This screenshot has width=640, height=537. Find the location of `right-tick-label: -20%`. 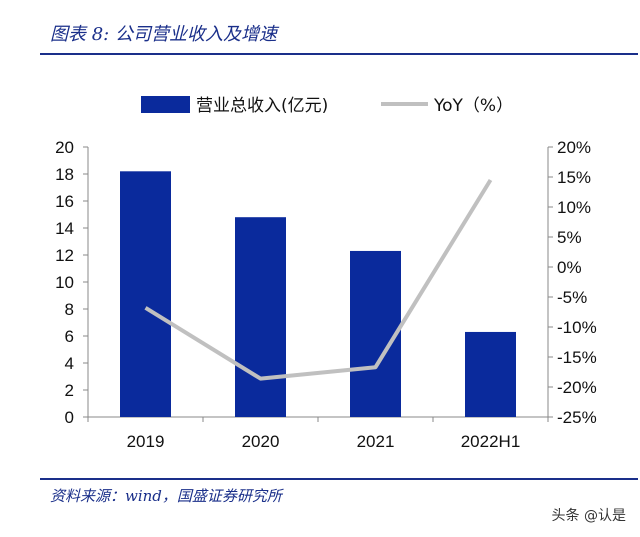

right-tick-label: -20% is located at coordinates (577, 387).